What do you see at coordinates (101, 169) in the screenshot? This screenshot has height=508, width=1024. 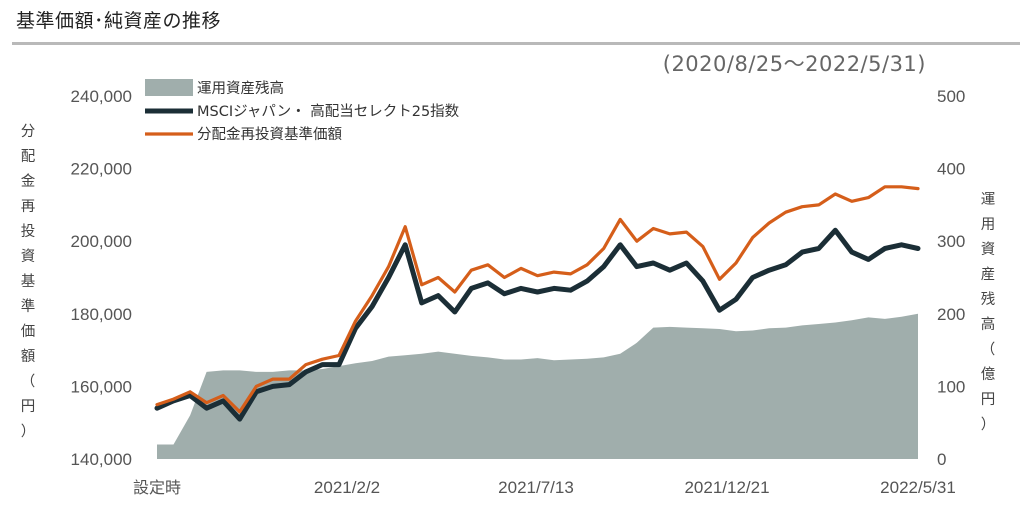 I see `y-tick-label: 220,000` at bounding box center [101, 169].